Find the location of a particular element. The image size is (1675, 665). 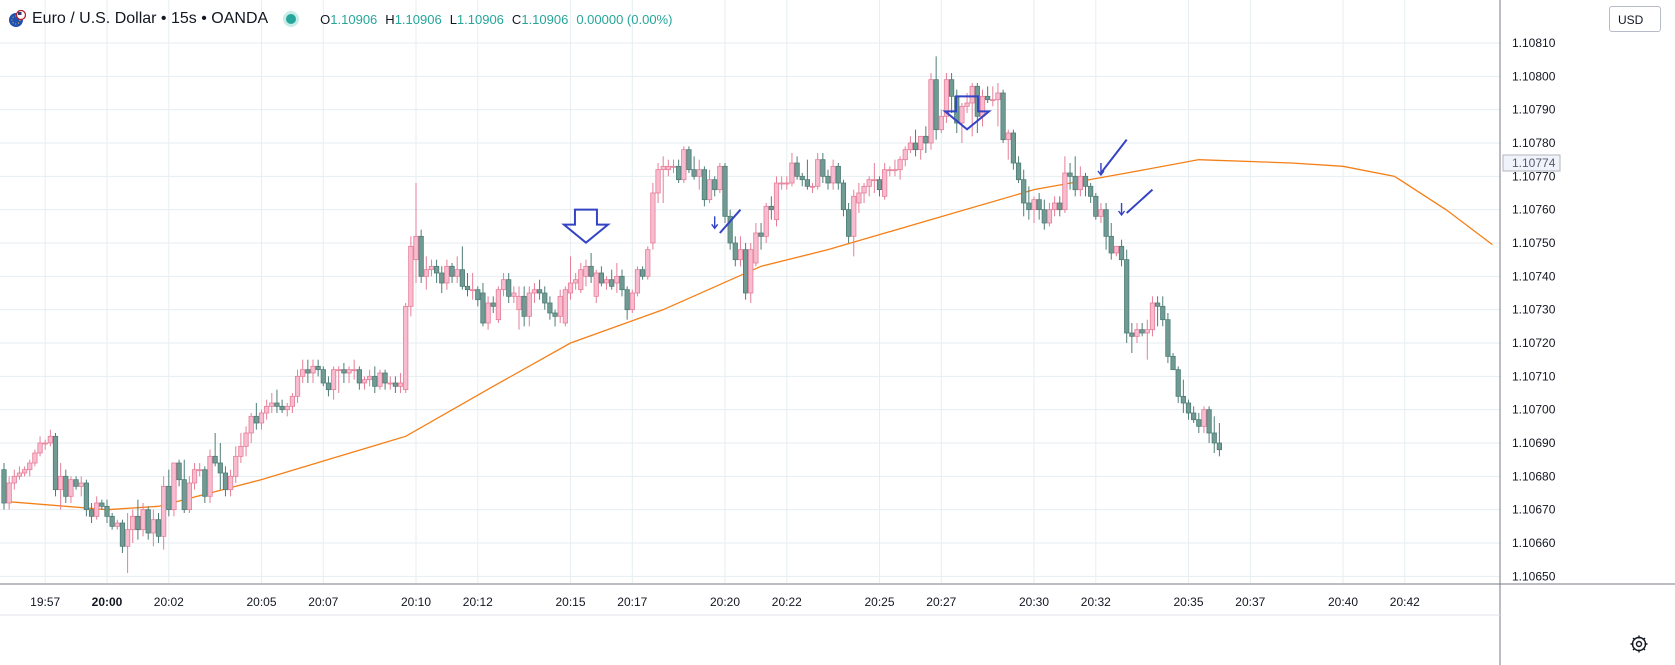

gear-icon is located at coordinates (1639, 644).